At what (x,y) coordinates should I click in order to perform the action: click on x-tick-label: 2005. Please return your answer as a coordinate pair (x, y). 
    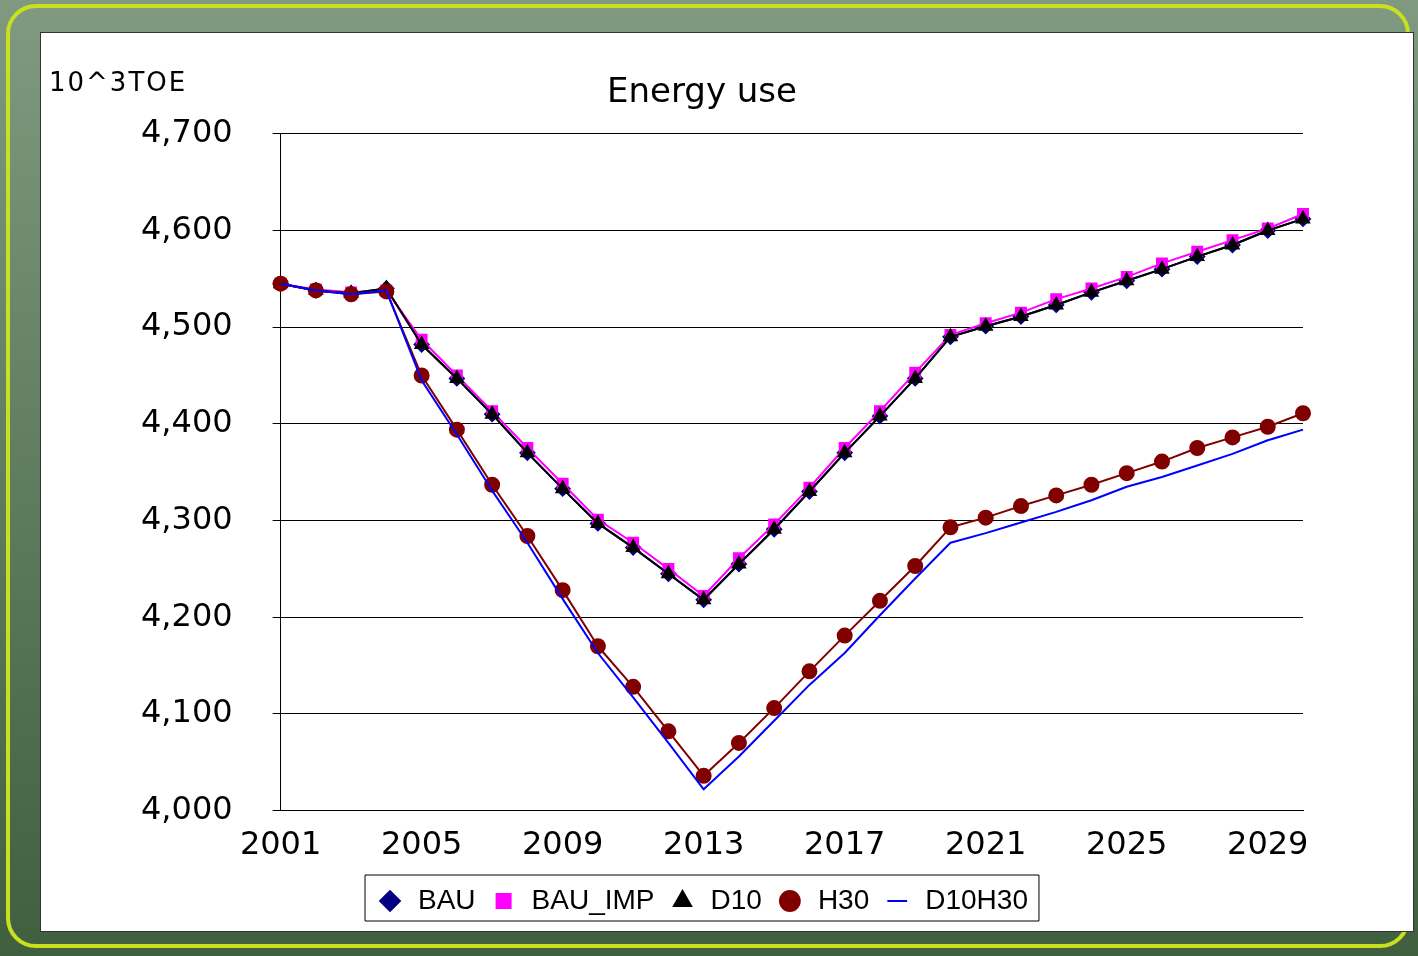
    Looking at the image, I should click on (421, 843).